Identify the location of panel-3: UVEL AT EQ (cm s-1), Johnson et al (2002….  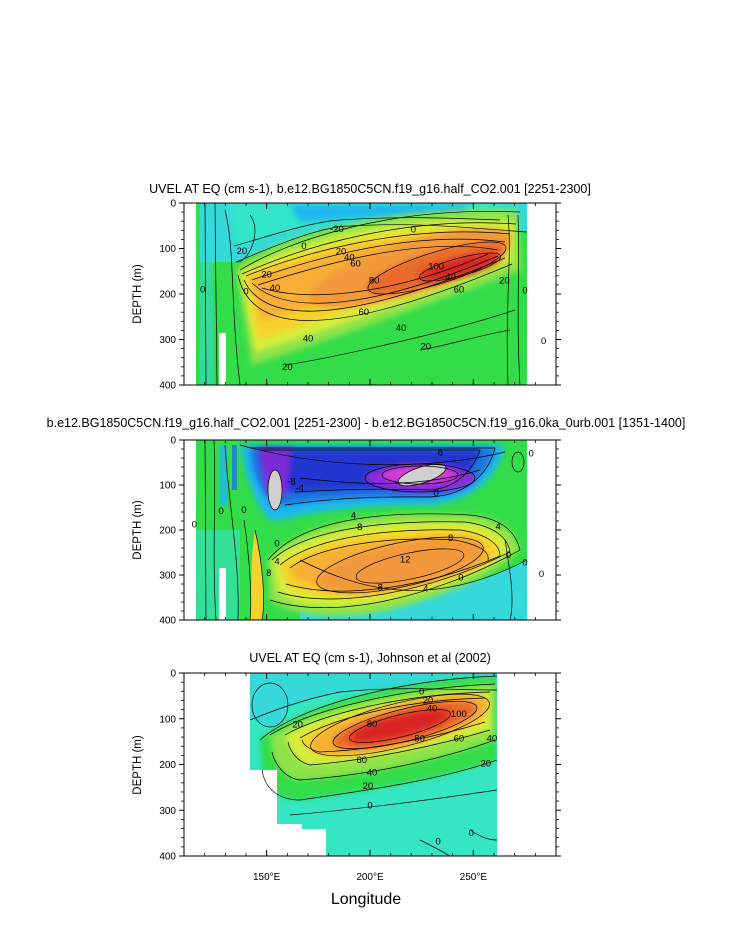
(346, 767).